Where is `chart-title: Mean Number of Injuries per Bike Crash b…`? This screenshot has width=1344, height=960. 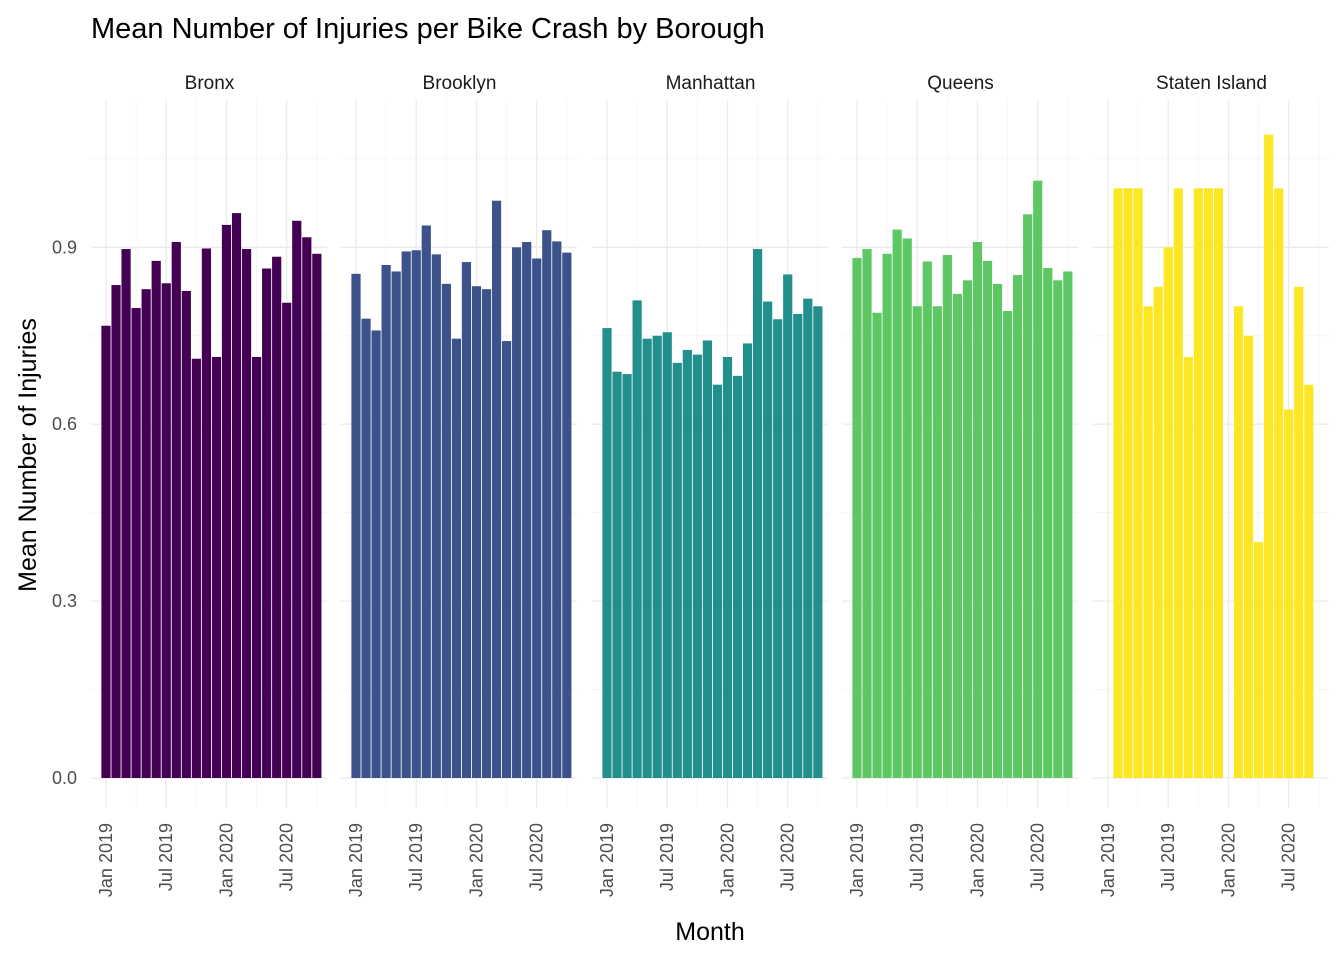 chart-title: Mean Number of Injuries per Bike Crash b… is located at coordinates (428, 29).